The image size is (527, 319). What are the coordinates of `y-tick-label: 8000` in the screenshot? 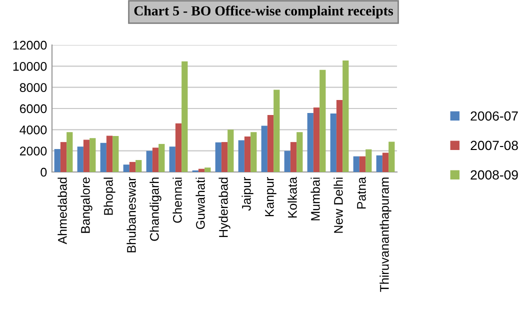 It's located at (33, 87).